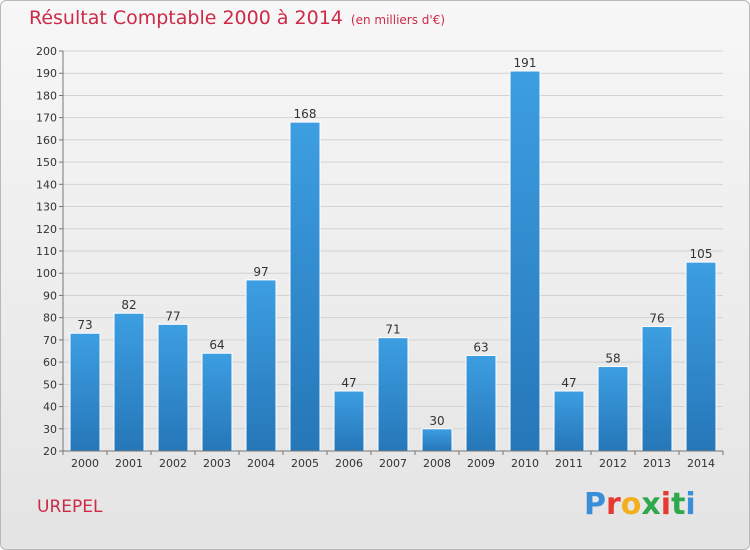 The height and width of the screenshot is (550, 750). I want to click on x-tick-label: 2004, so click(261, 463).